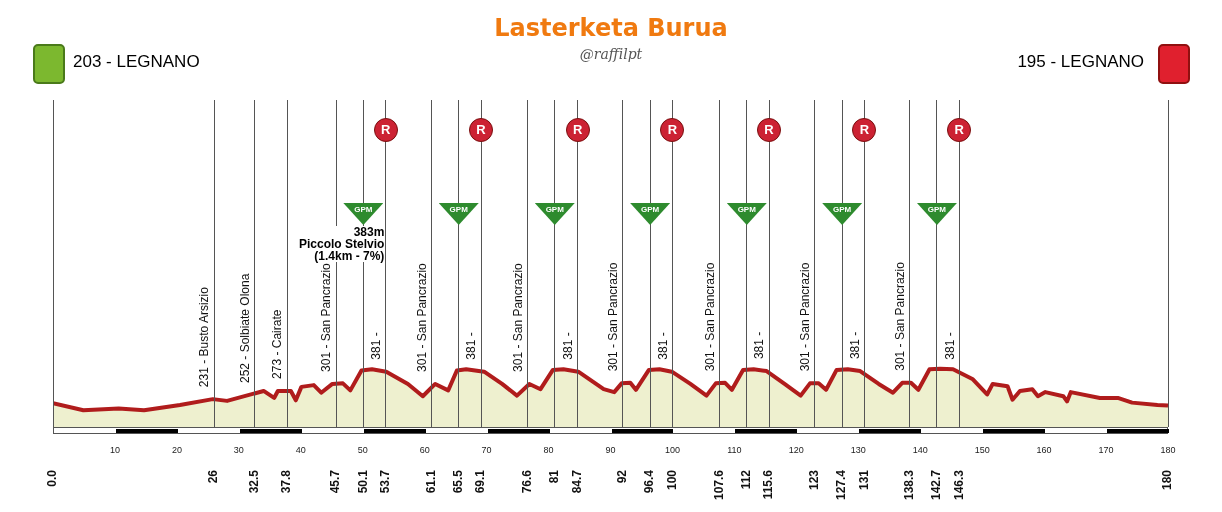  I want to click on x-tick-label: 138.3, so click(909, 484).